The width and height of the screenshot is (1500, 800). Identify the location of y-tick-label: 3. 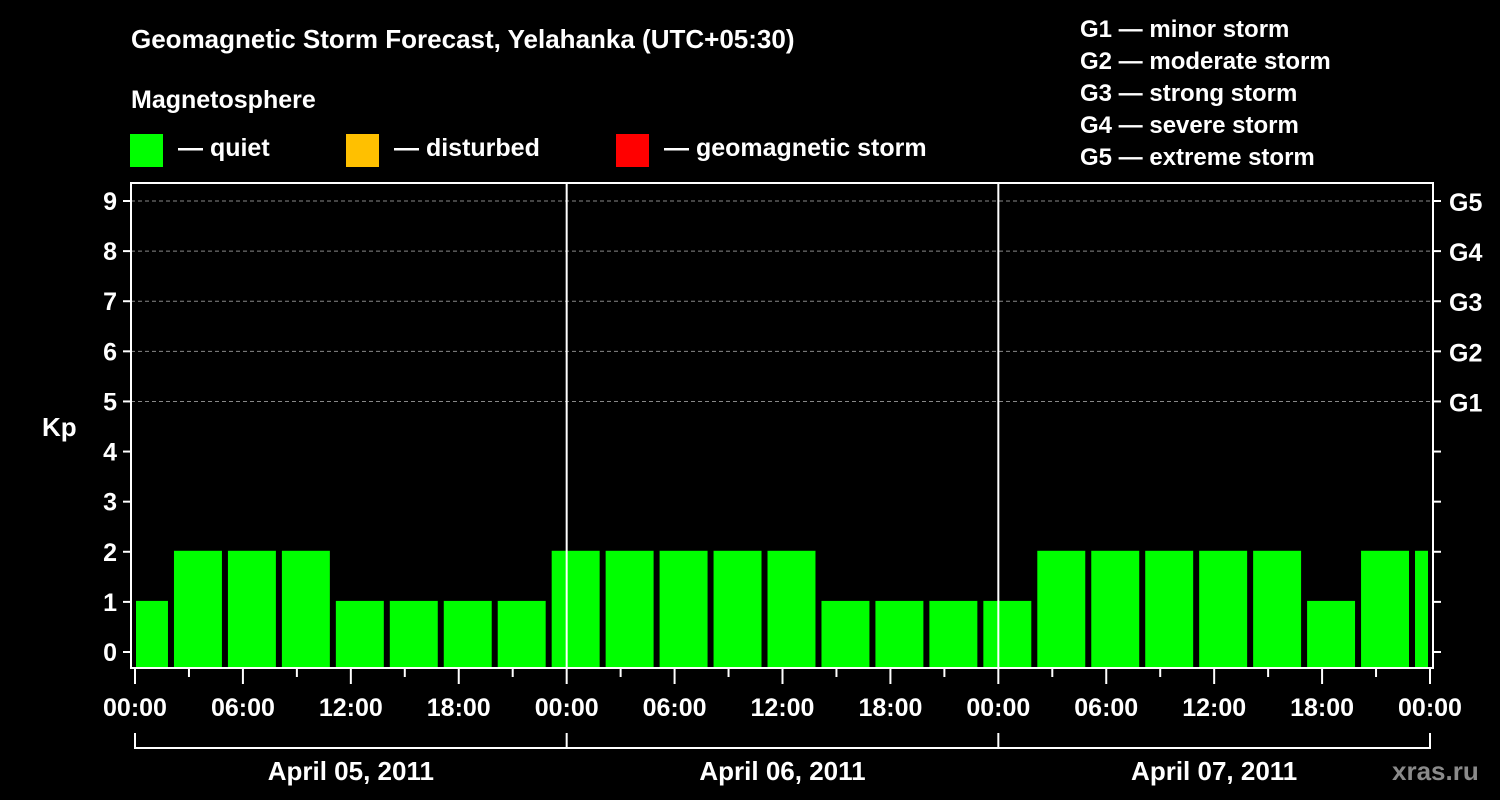
(110, 503).